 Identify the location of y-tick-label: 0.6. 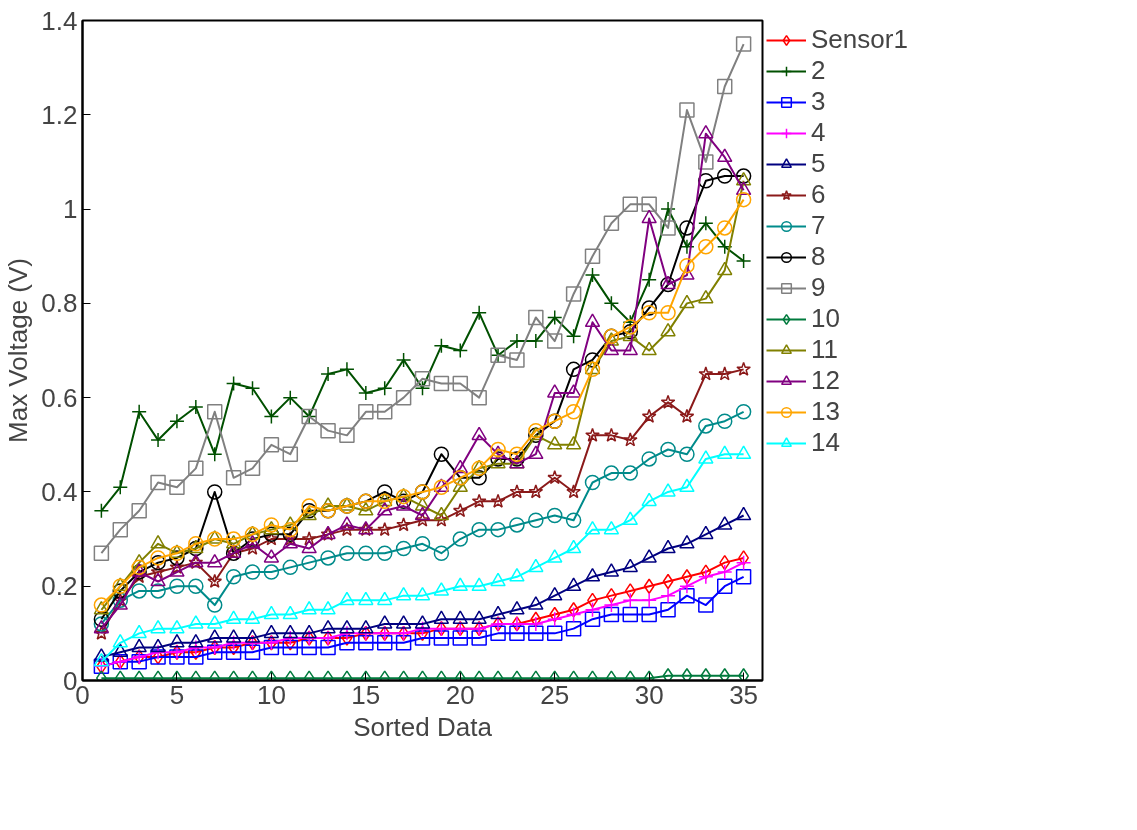
(59, 397).